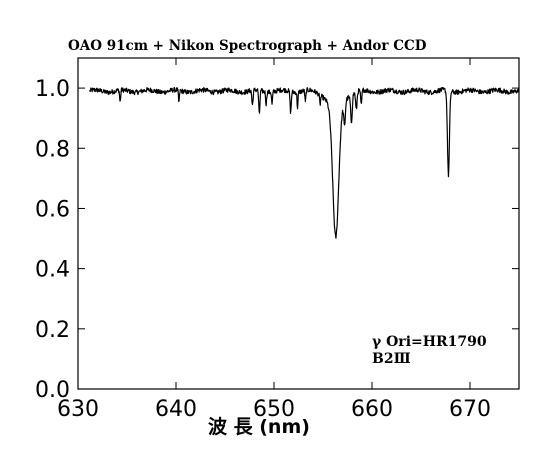  What do you see at coordinates (78, 409) in the screenshot?
I see `x-tick-label: 630` at bounding box center [78, 409].